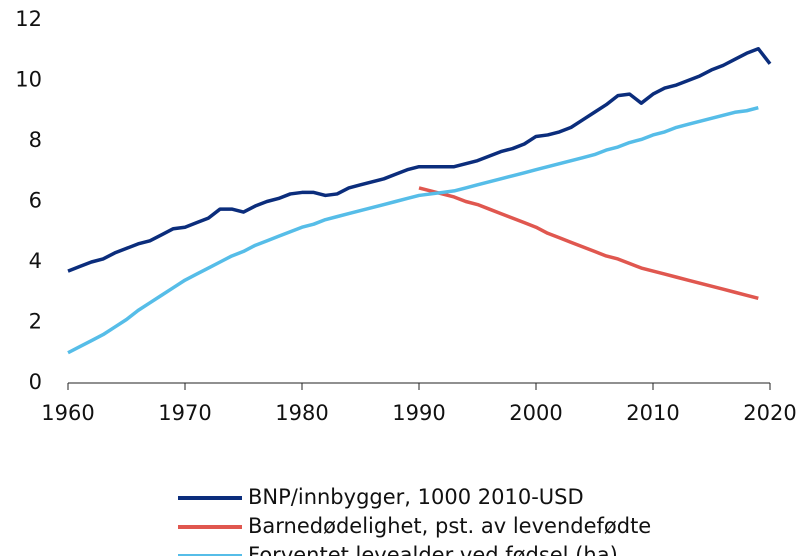 Image resolution: width=802 pixels, height=556 pixels. I want to click on legend-label: Barnedødelighet, pst. av levendefødte, so click(449, 526).